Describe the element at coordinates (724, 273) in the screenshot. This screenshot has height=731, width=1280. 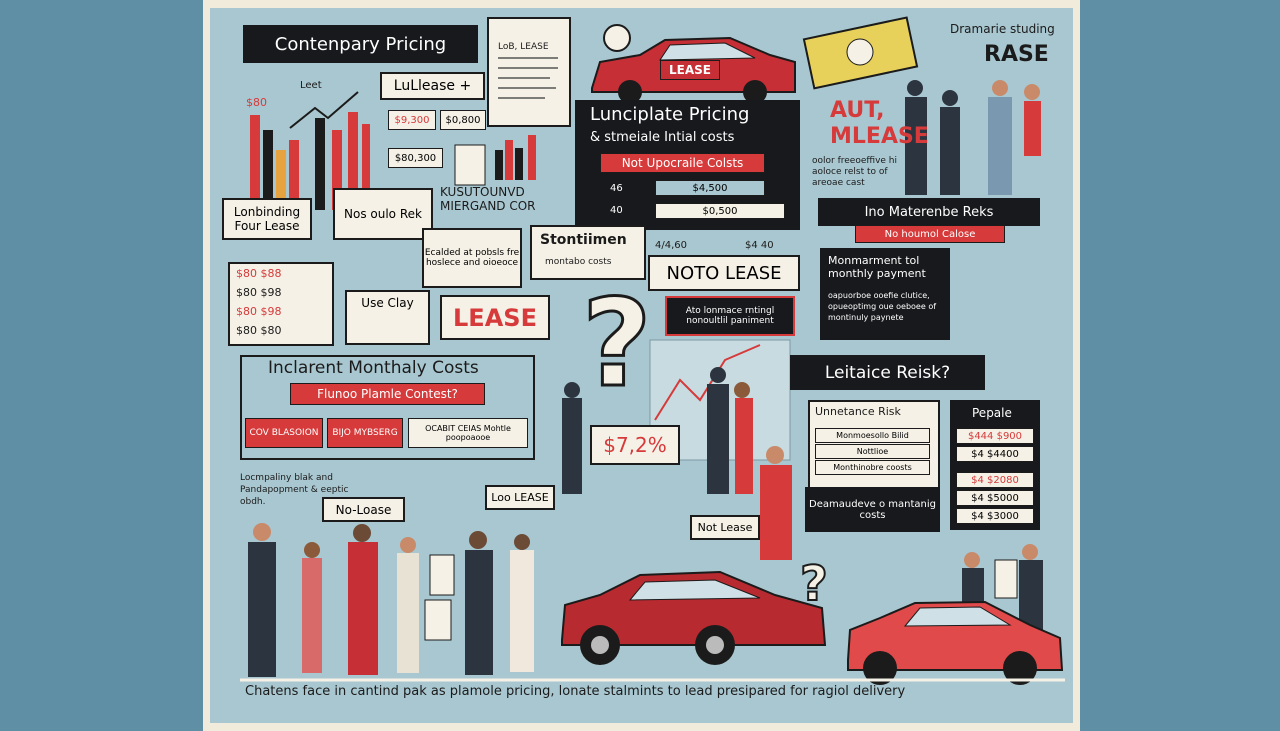
I see `noto-sign: NOTO LEASE` at that location.